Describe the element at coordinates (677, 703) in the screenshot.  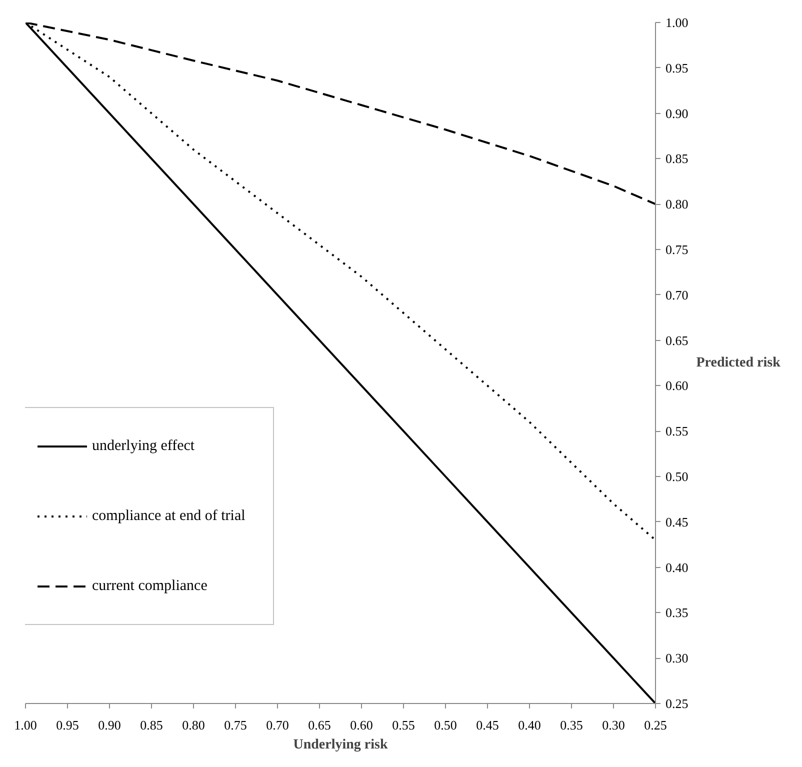
I see `y-tick-label: 0.25` at that location.